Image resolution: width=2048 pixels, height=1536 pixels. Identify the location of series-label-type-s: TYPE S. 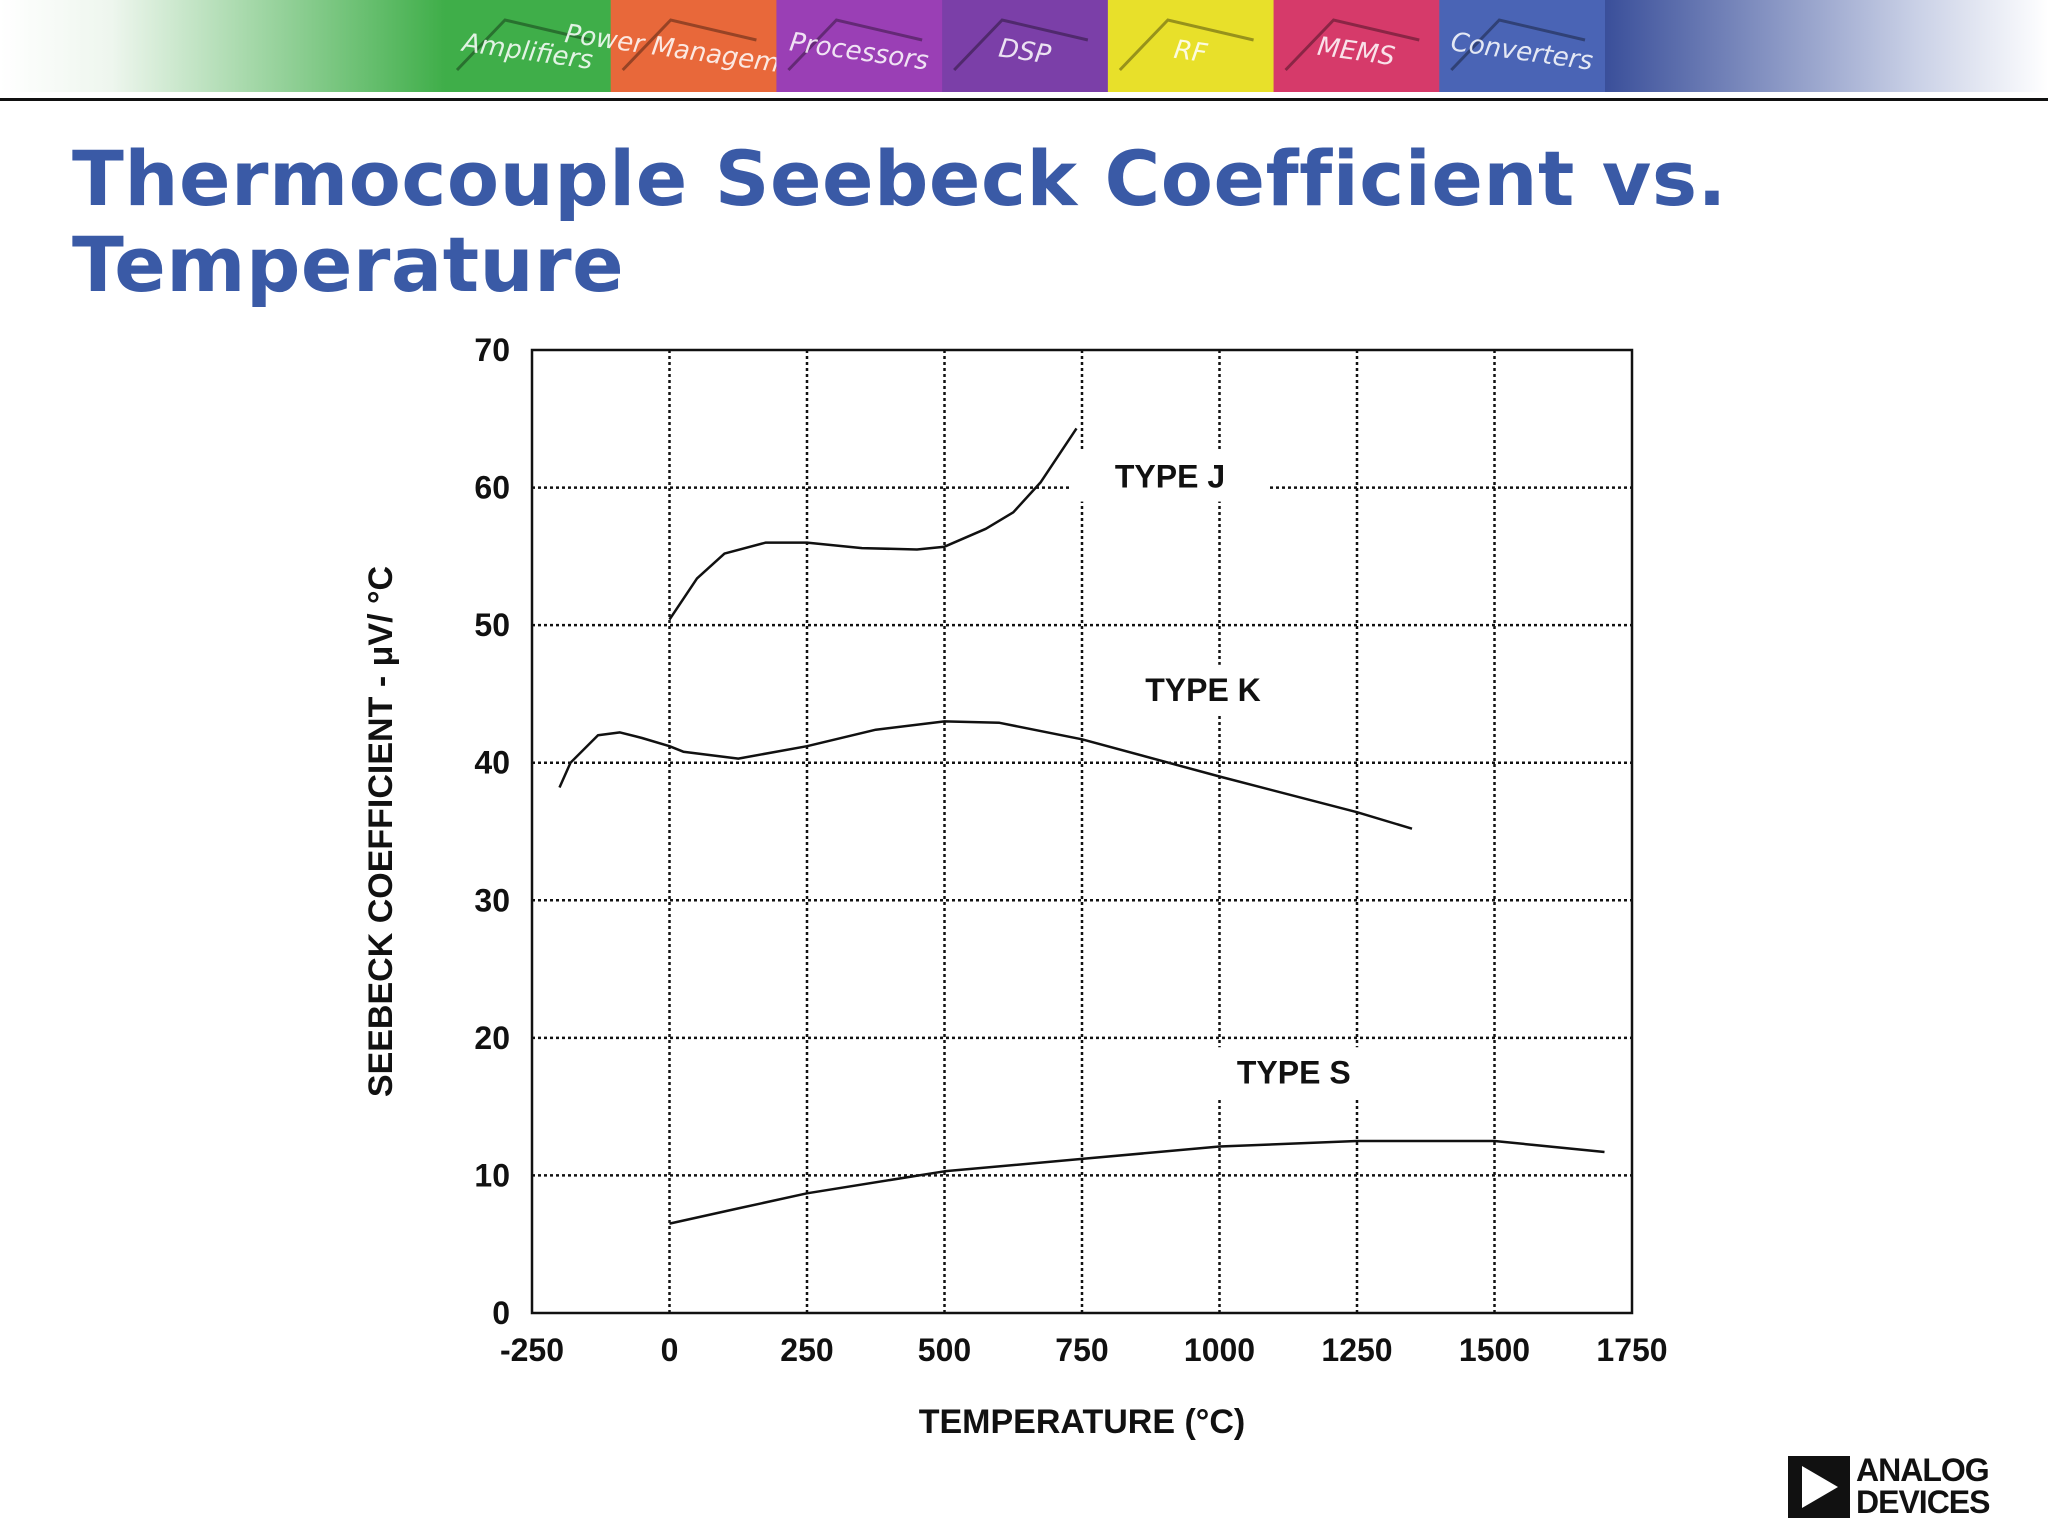
(1294, 1072).